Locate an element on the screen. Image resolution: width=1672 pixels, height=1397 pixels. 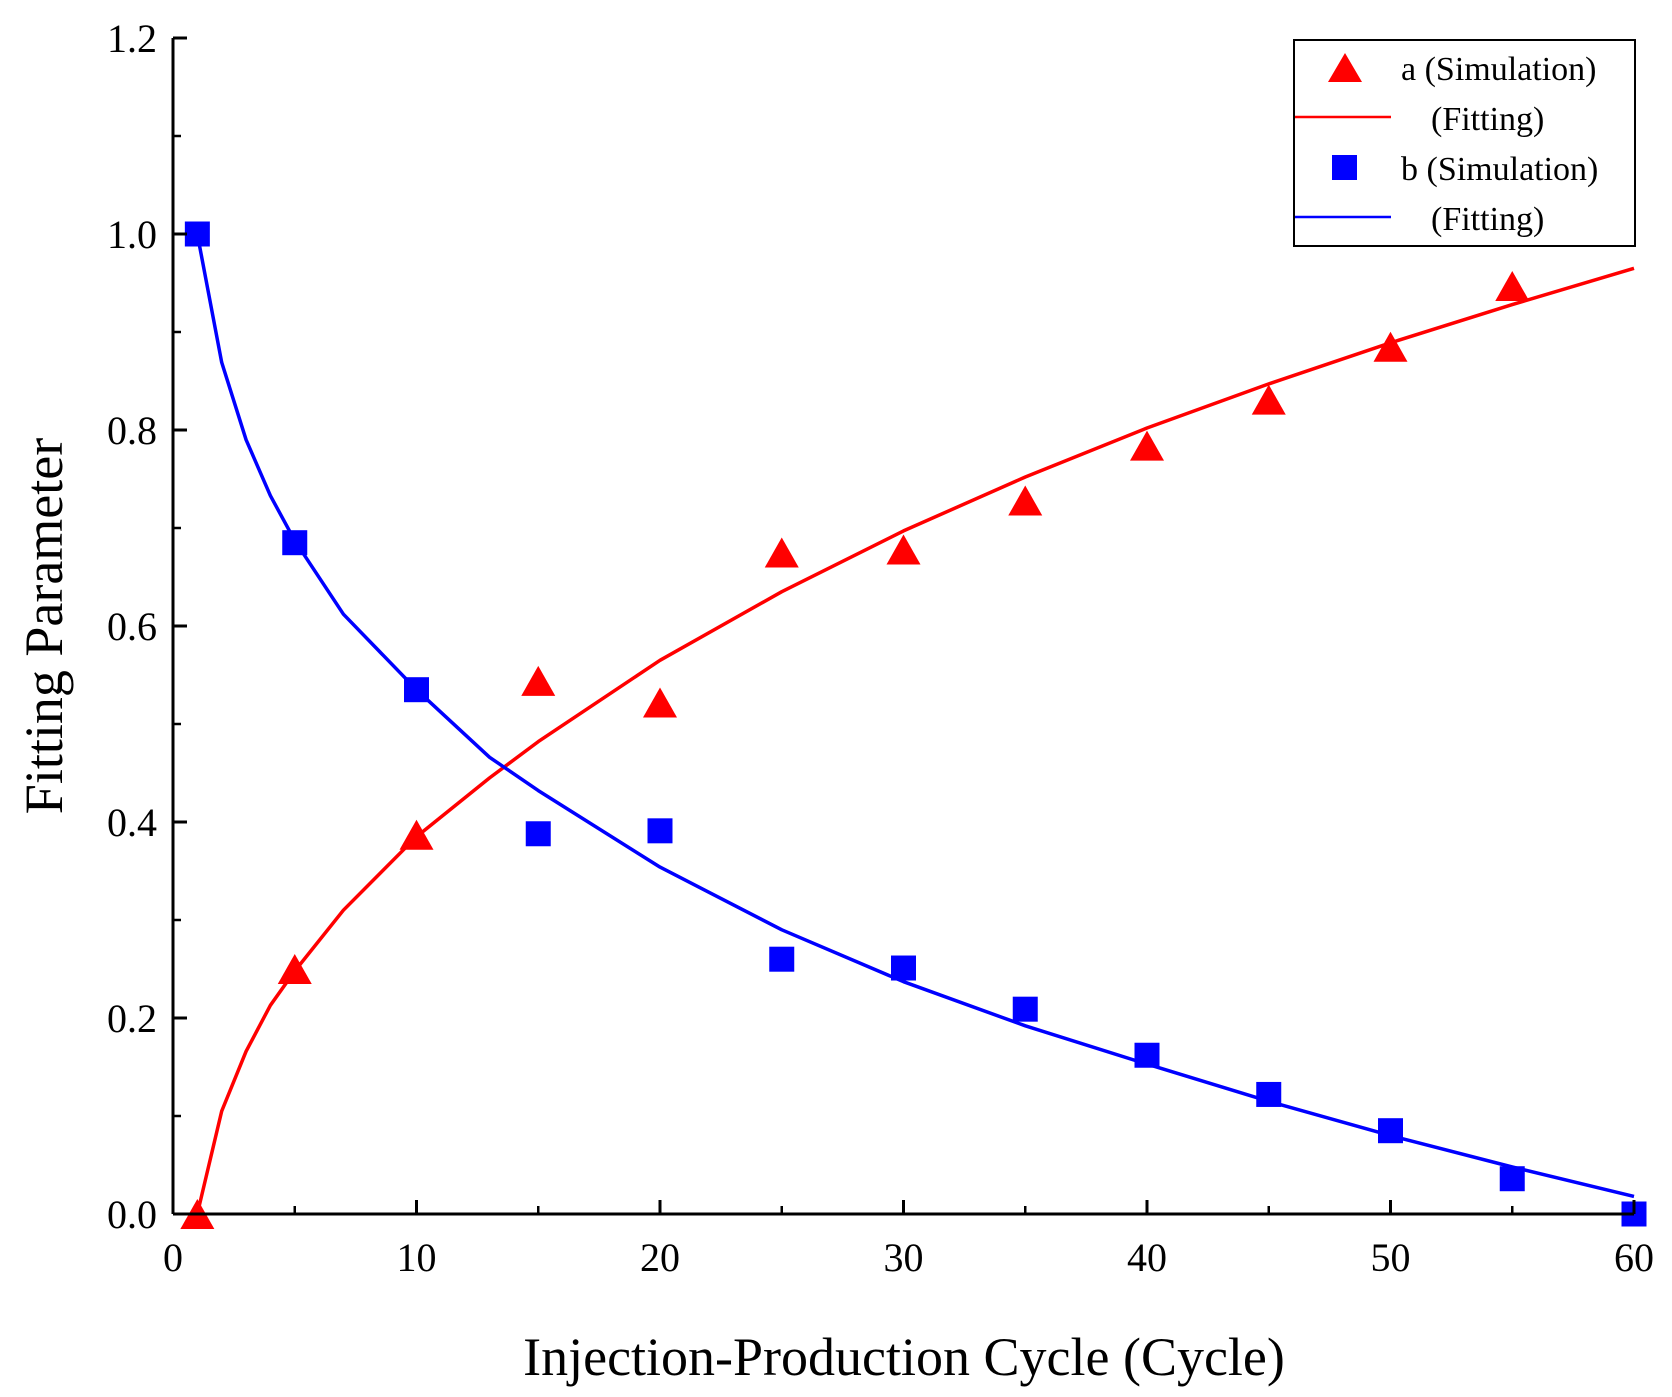
x-tick-label: 50 is located at coordinates (1391, 1257).